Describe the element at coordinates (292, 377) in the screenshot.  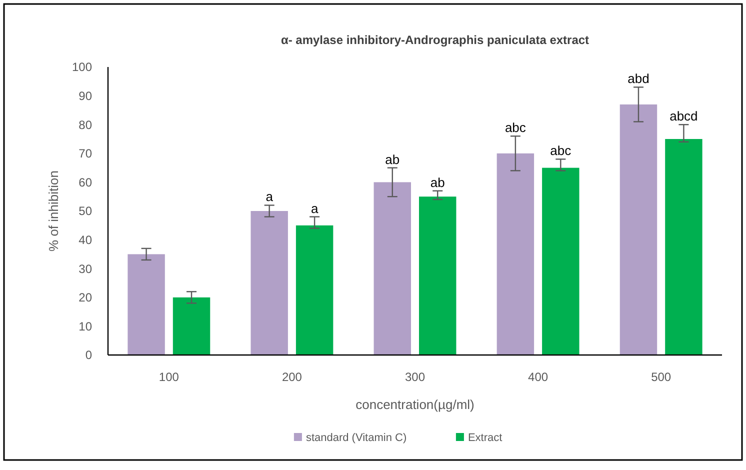
I see `x-tick-label: 200` at that location.